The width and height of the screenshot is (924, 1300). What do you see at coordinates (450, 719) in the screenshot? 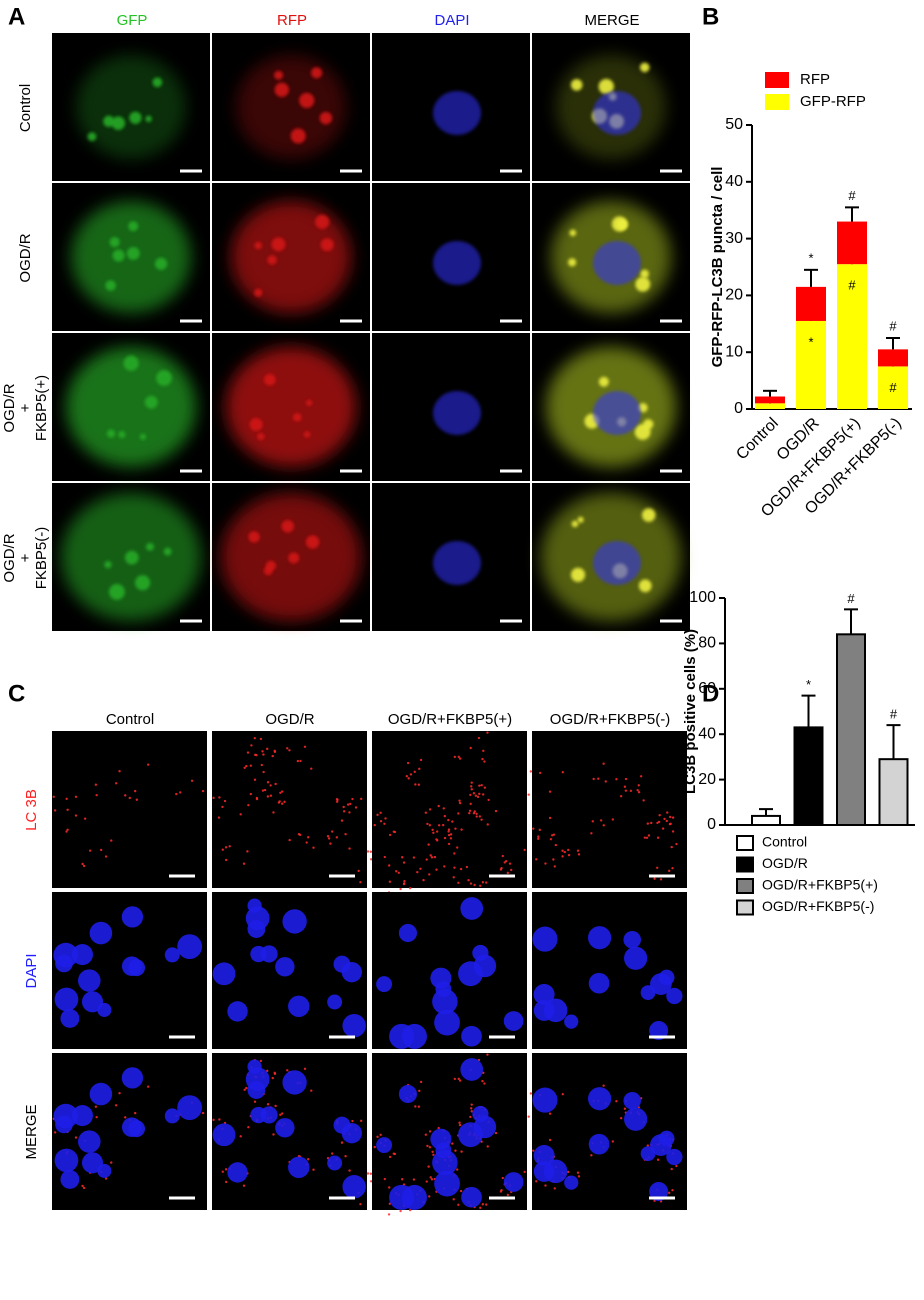
I see `column-header: OGD/R+FKBP5(+)` at bounding box center [450, 719].